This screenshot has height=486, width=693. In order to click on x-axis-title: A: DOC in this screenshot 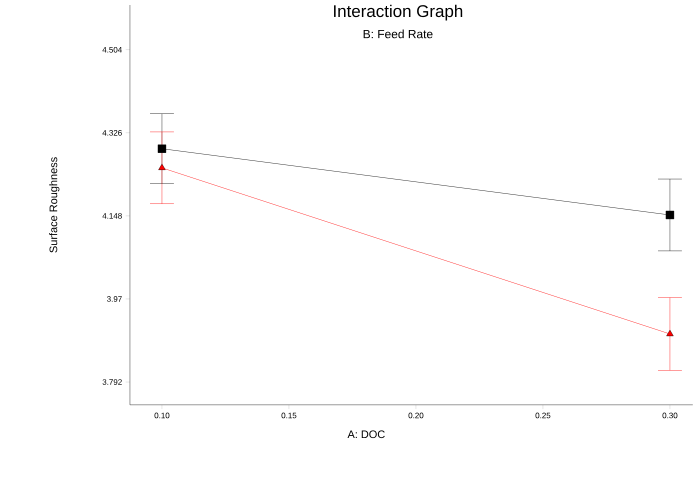, I will do `click(366, 434)`.